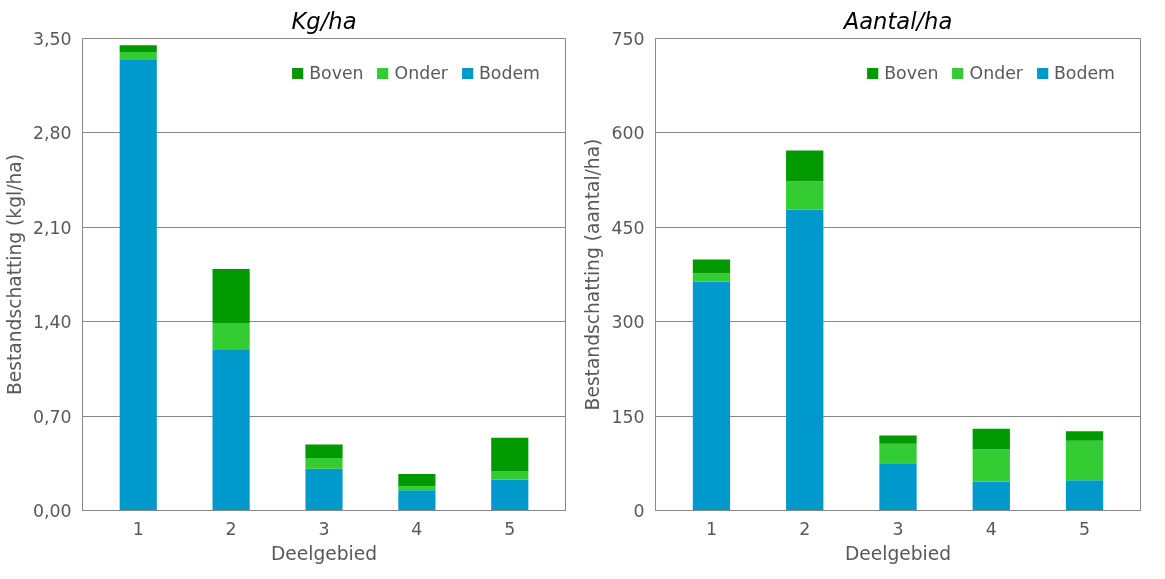 The image size is (1165, 579). I want to click on y-tick-label: 0,70, so click(52, 416).